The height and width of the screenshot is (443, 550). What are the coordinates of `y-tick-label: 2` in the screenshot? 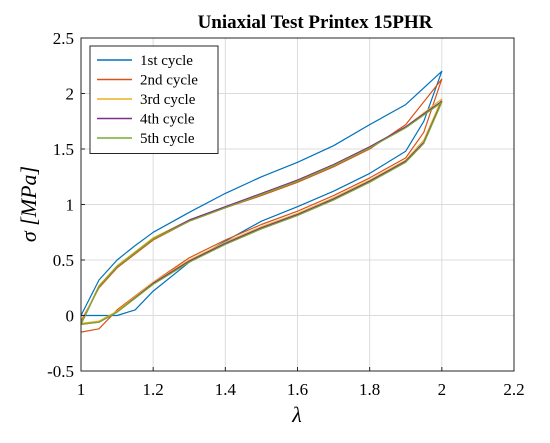 It's located at (70, 94).